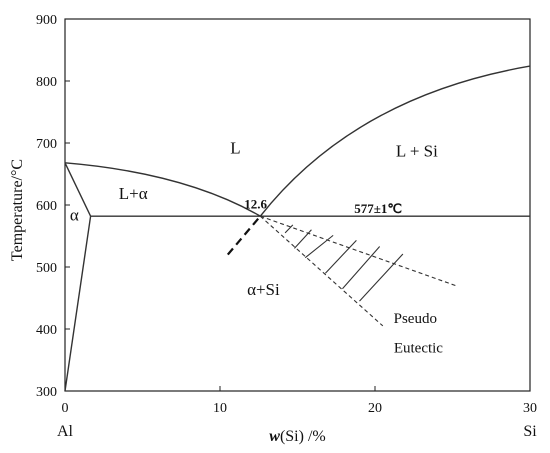  I want to click on y-tick-label: 700, so click(46, 144).